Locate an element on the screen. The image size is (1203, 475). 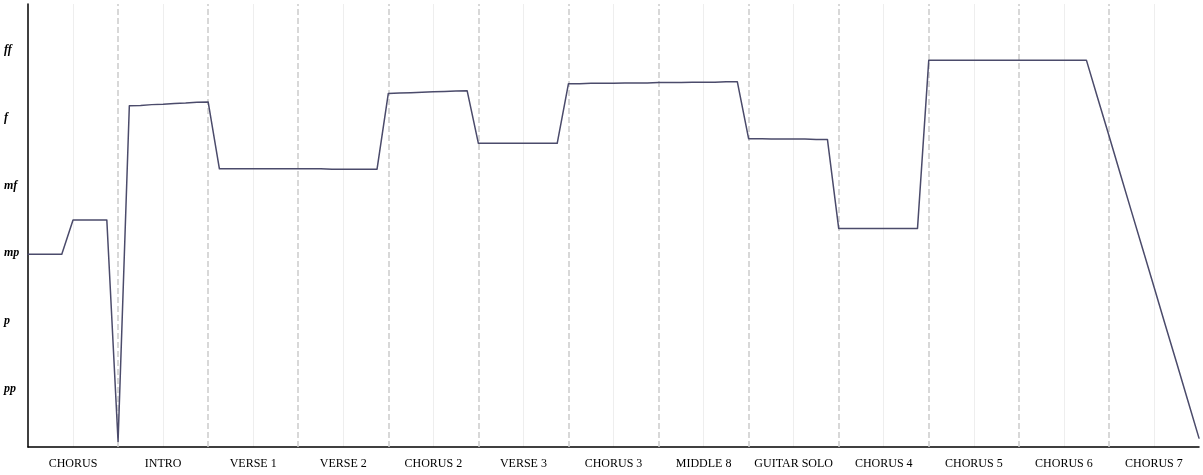
x-tick-label: MIDDLE 8 is located at coordinates (703, 463).